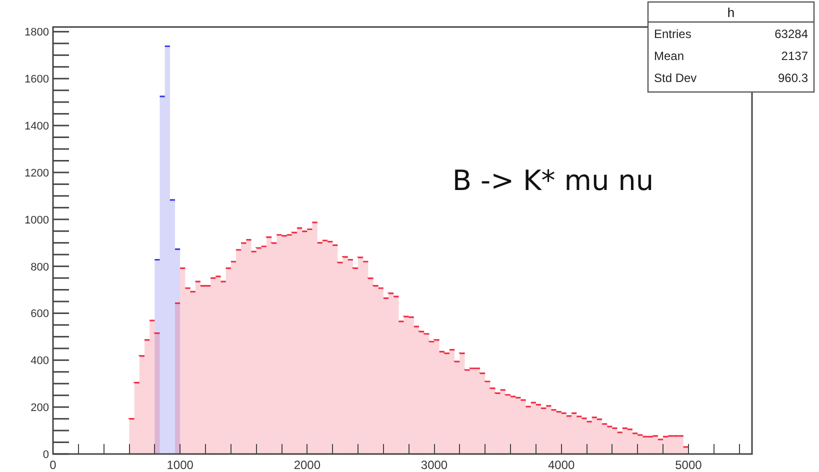 The width and height of the screenshot is (819, 472). What do you see at coordinates (36, 220) in the screenshot?
I see `y-tick-label: 1000` at bounding box center [36, 220].